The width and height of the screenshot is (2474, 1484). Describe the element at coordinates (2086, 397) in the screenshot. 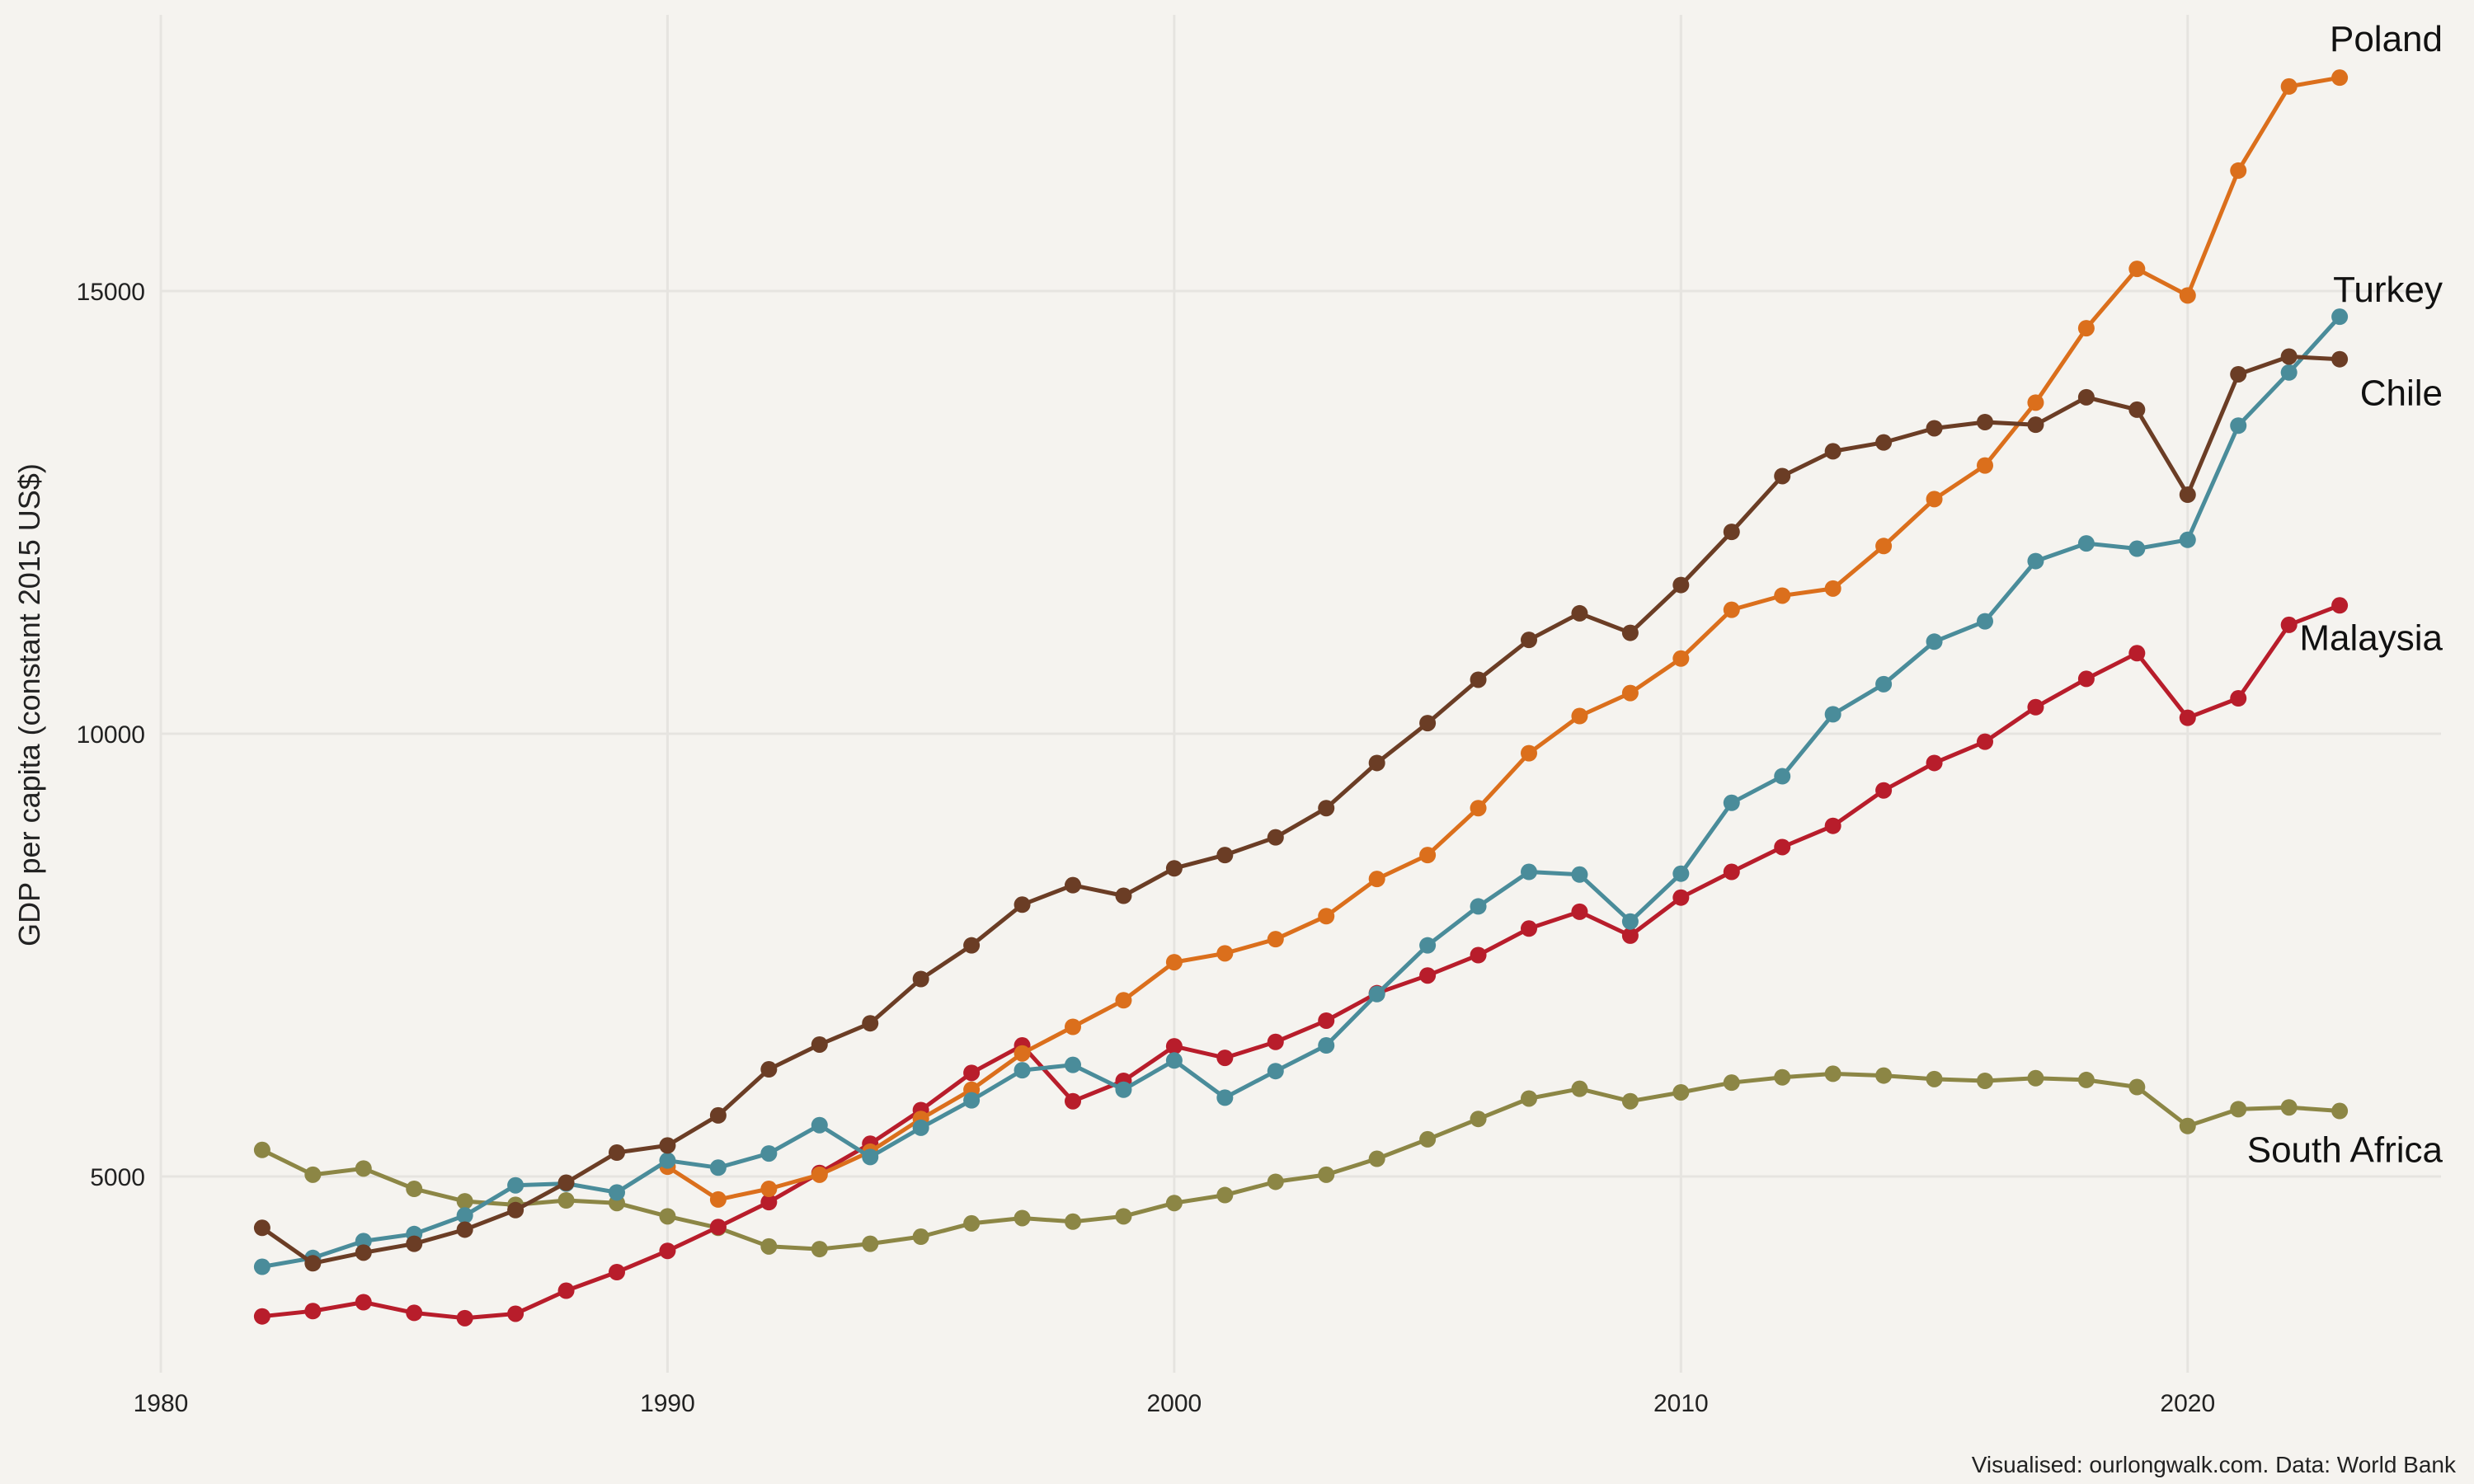

I see `point-chile-2018` at that location.